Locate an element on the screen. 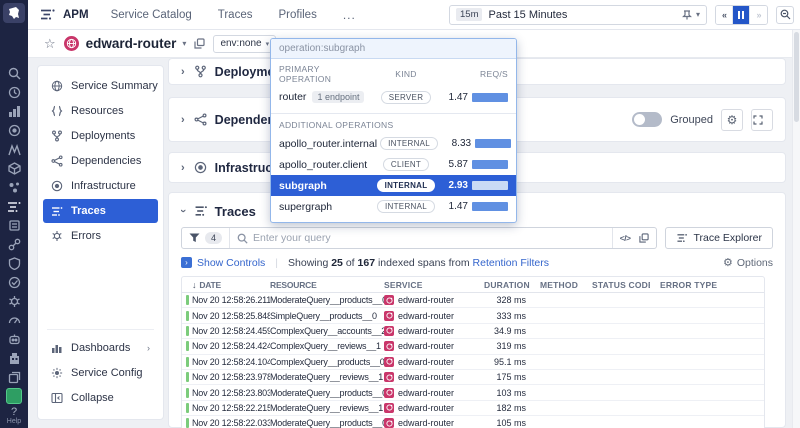 The height and width of the screenshot is (428, 800). fullscreen-button is located at coordinates (762, 119).